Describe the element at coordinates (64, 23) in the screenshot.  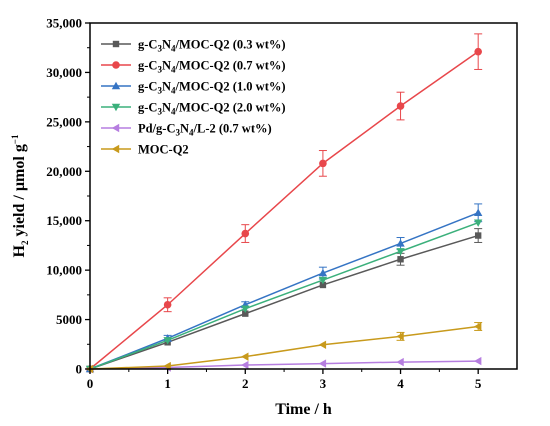
I see `y-tick-label: 35,000` at that location.